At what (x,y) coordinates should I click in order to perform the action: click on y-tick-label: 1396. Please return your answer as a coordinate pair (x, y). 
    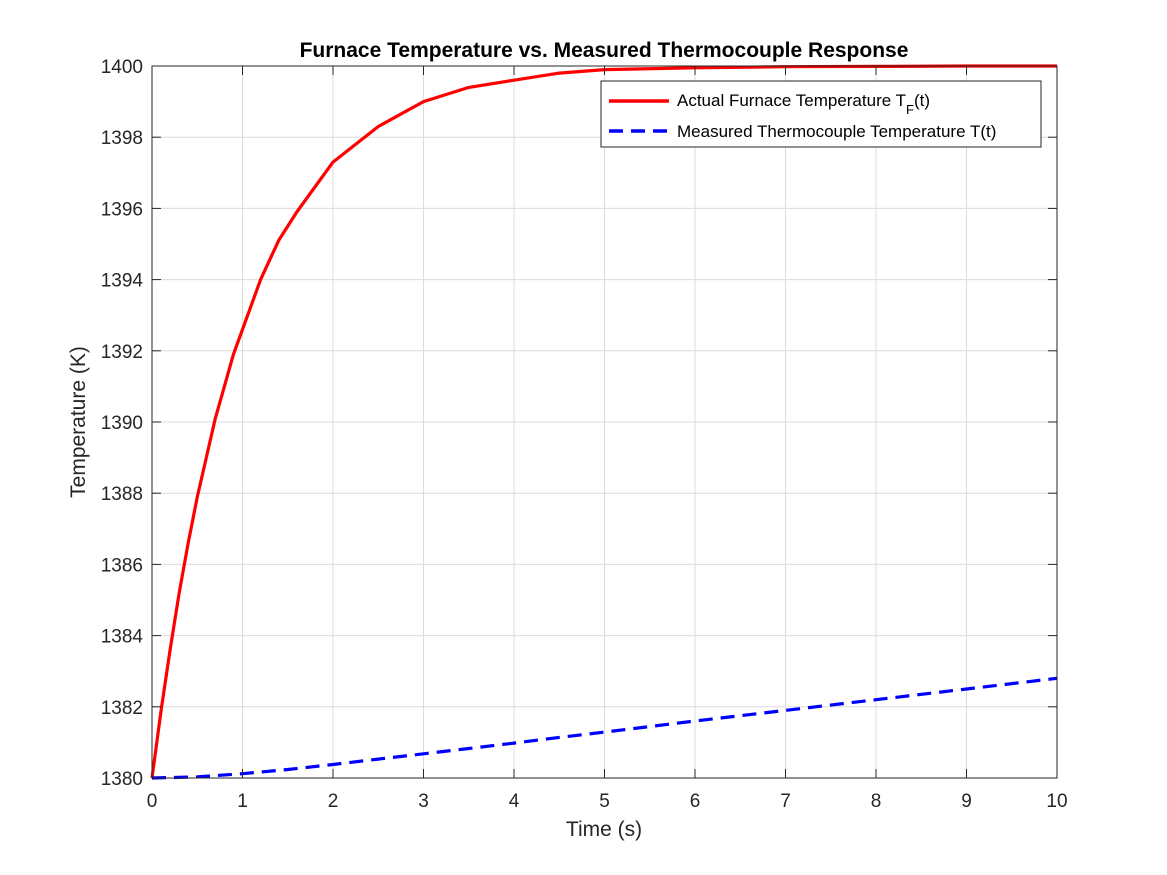
    Looking at the image, I should click on (122, 209).